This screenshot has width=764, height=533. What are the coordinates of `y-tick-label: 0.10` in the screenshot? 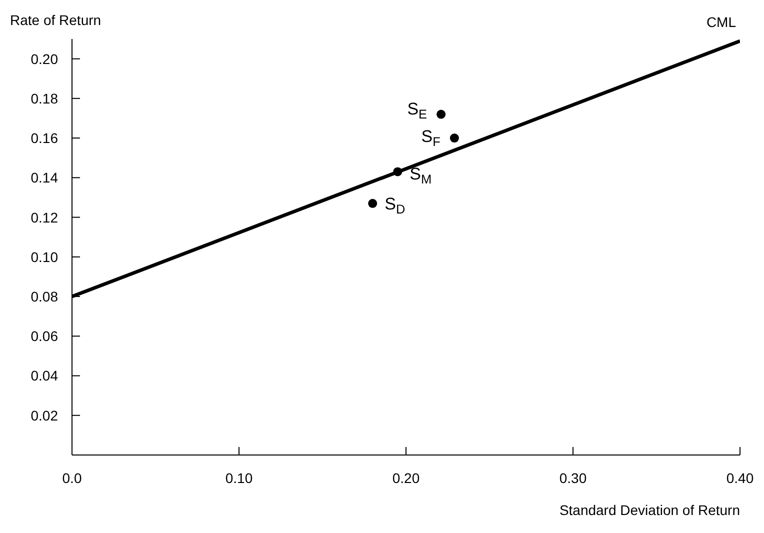 It's located at (44, 256).